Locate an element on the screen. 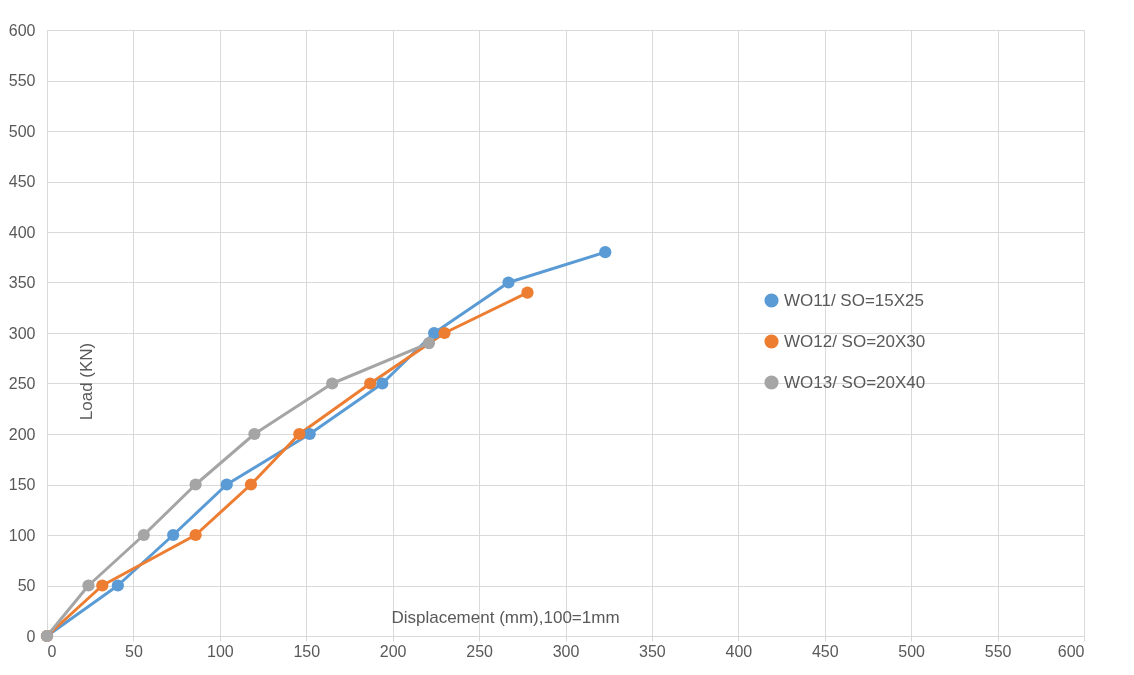 This screenshot has height=675, width=1134. x-tick-label: 200 is located at coordinates (393, 651).